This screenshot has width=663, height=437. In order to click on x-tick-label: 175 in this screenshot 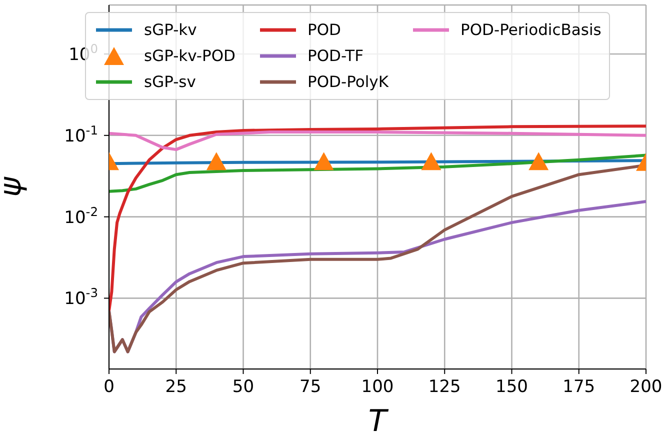, I will do `click(579, 387)`.